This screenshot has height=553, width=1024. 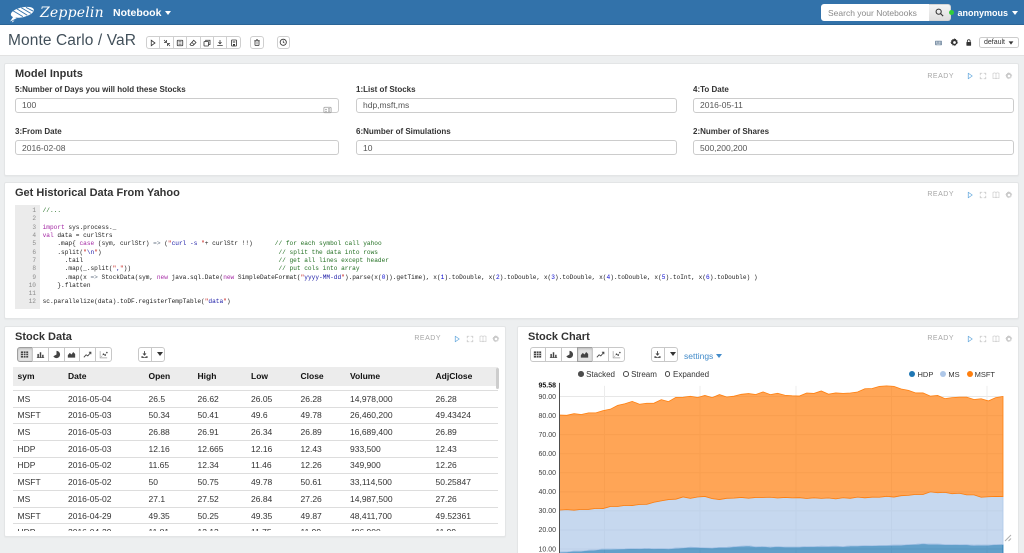 I want to click on legend-item-msft: MSFT, so click(x=980, y=374).